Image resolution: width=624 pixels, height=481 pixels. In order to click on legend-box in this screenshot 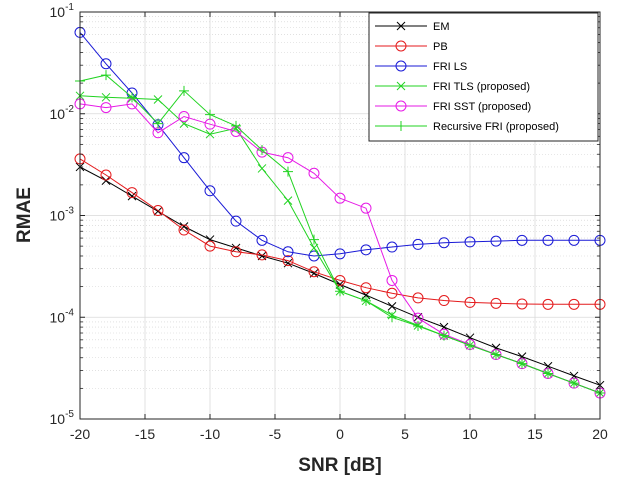, I will do `click(483, 77)`.